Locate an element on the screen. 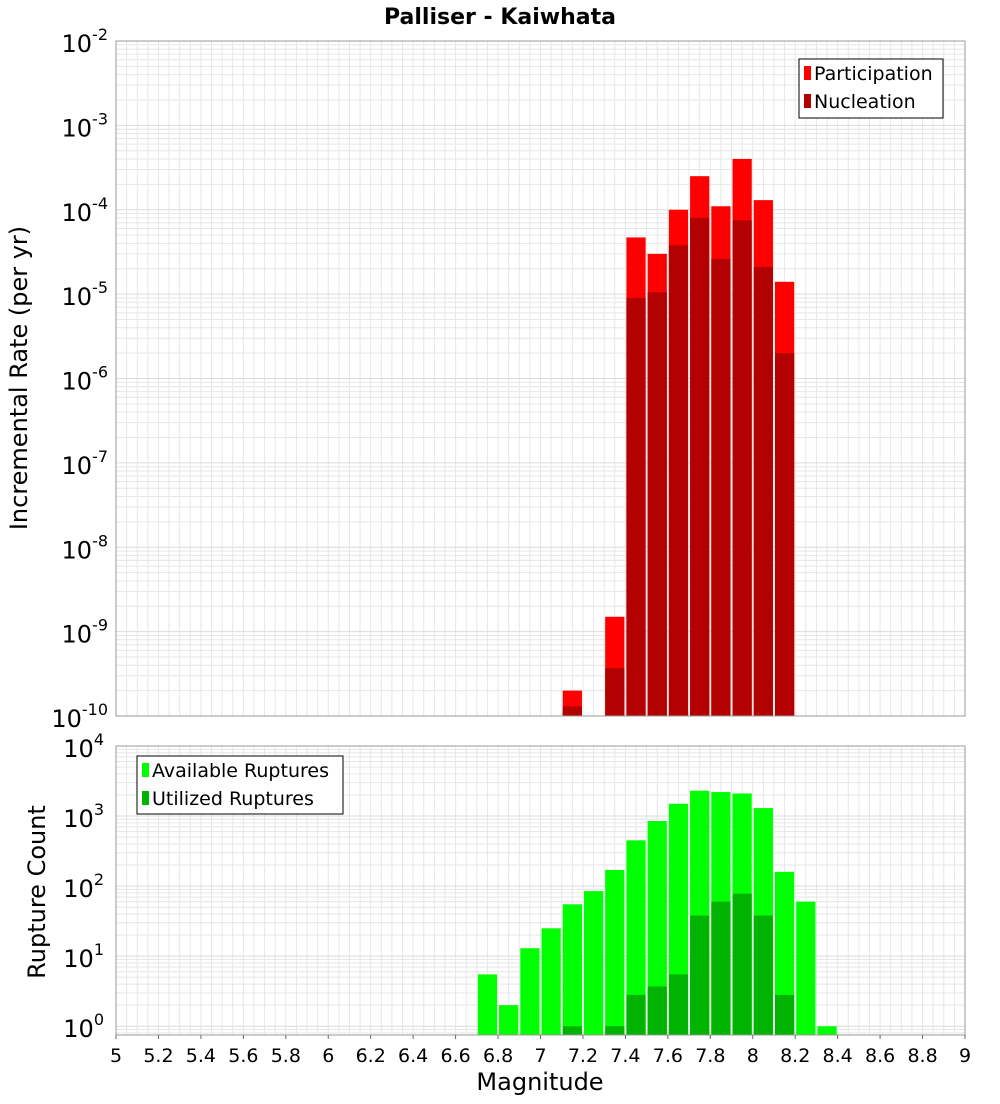  x-tick-label: 7.6 is located at coordinates (668, 1056).